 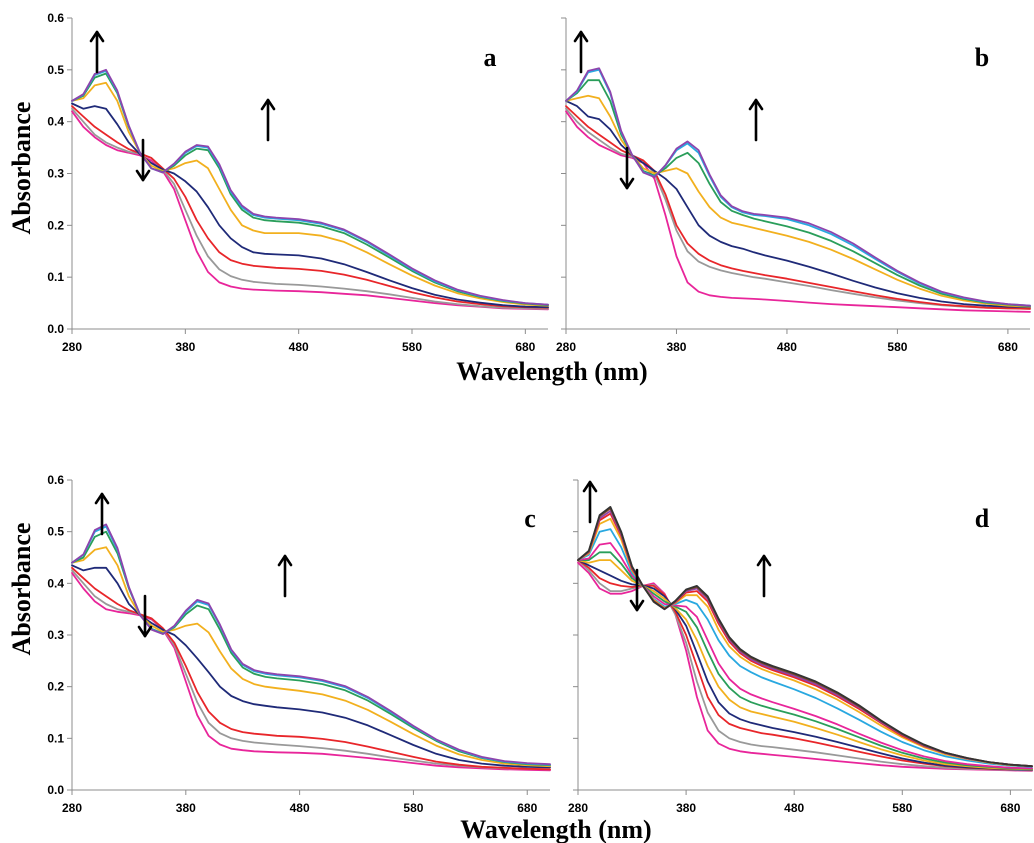 What do you see at coordinates (530, 518) in the screenshot?
I see `panel-label: c` at bounding box center [530, 518].